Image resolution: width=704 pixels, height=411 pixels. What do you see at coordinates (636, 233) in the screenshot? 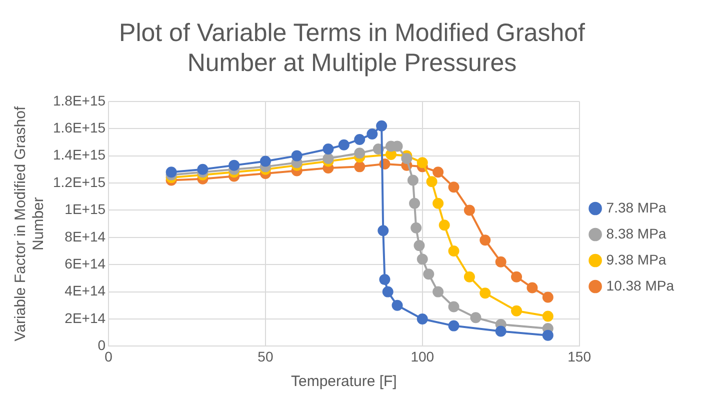
I see `legend-label: 8.38 MPa` at bounding box center [636, 233].